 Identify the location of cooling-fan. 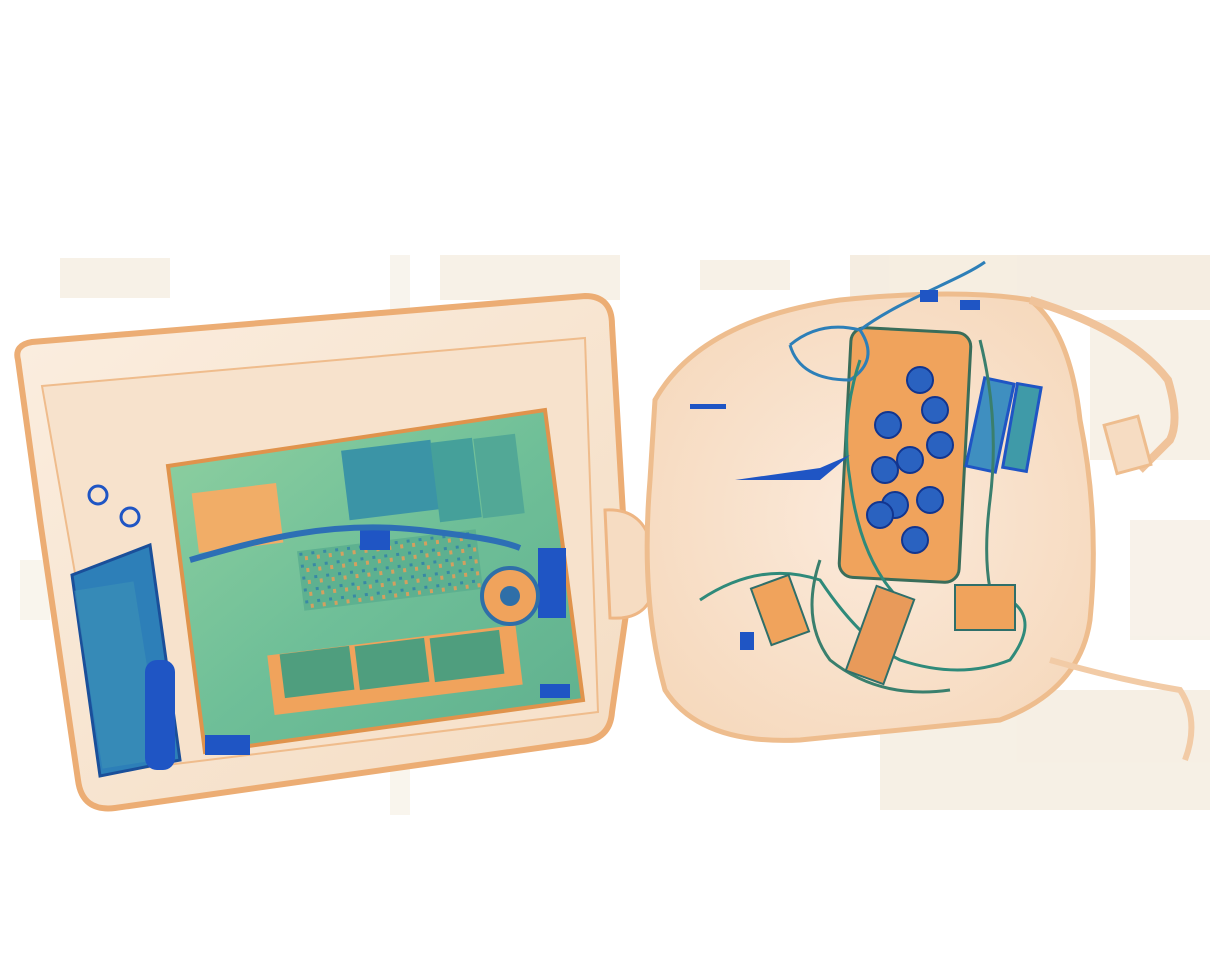
(510, 596).